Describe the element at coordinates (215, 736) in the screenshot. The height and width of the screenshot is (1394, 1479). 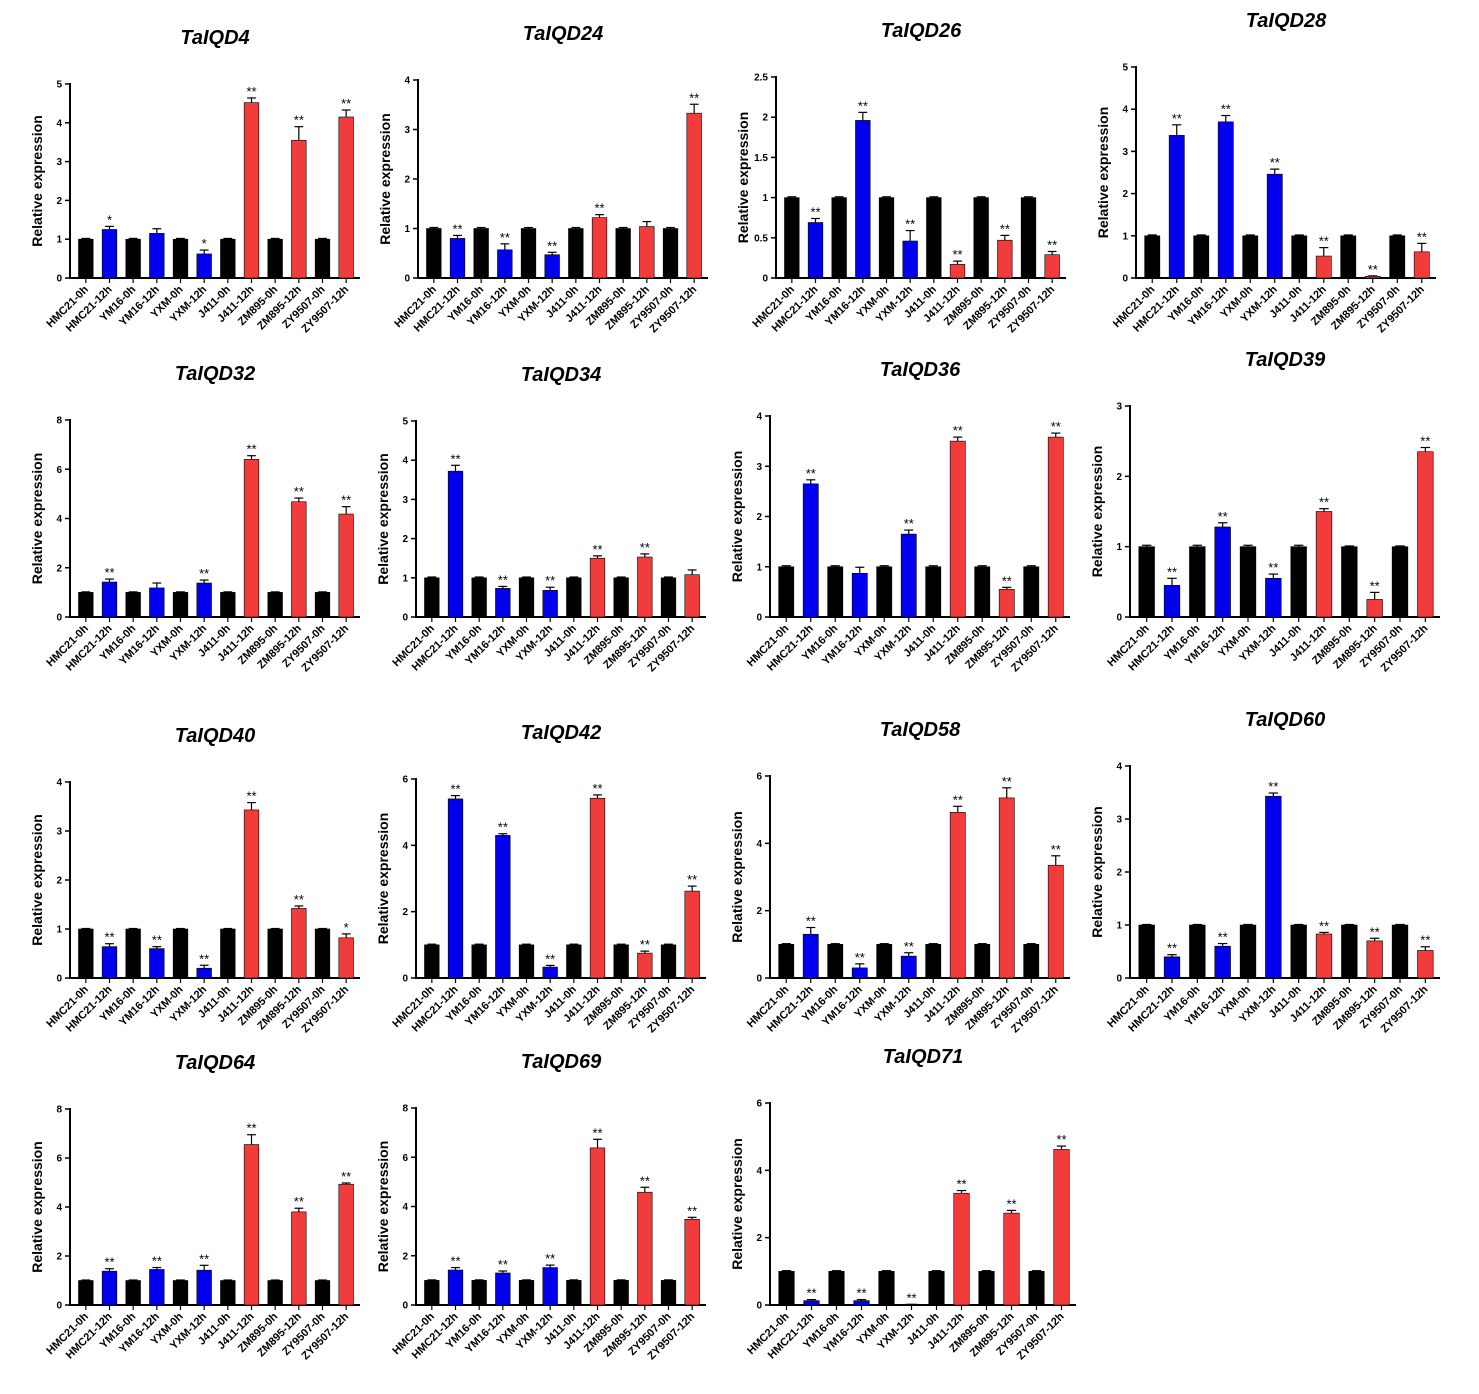
I see `panel-title: TaIQD40` at that location.